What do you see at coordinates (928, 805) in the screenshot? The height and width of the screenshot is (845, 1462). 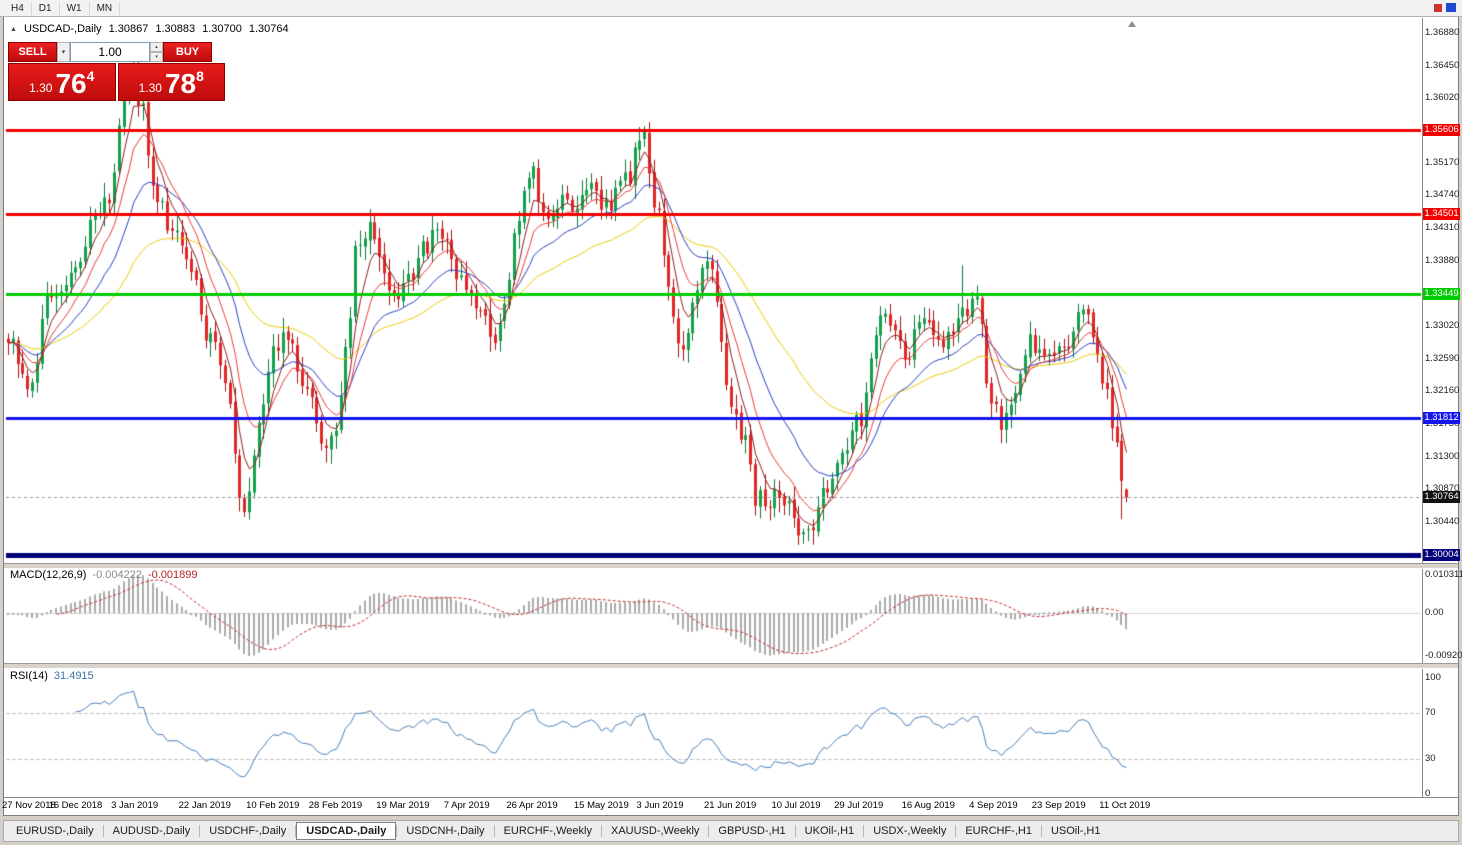 I see `date-label: 16 Aug 2019` at bounding box center [928, 805].